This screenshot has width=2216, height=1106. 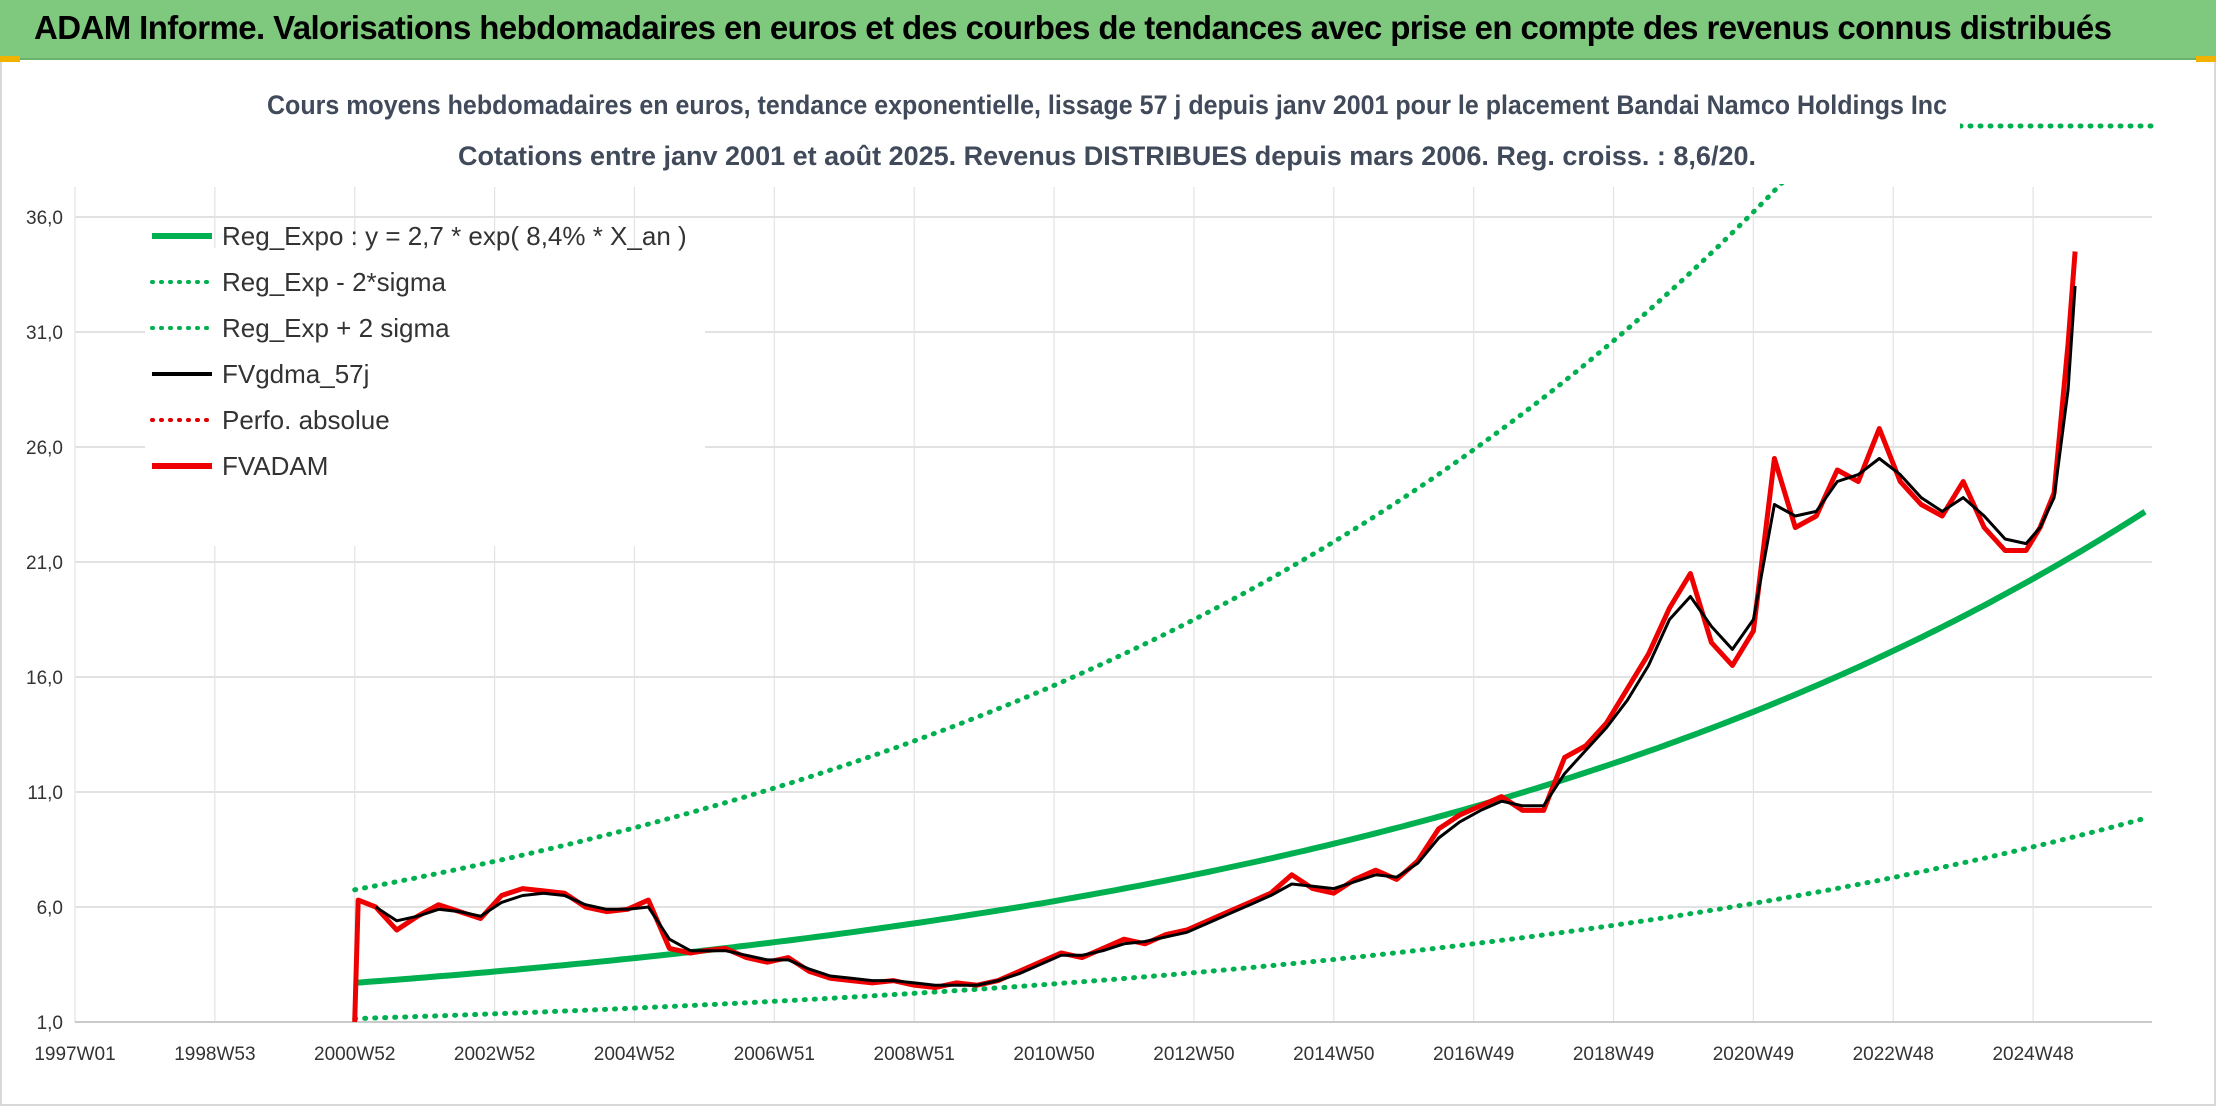 I want to click on x-tick-label: 2000W52, so click(x=354, y=1054).